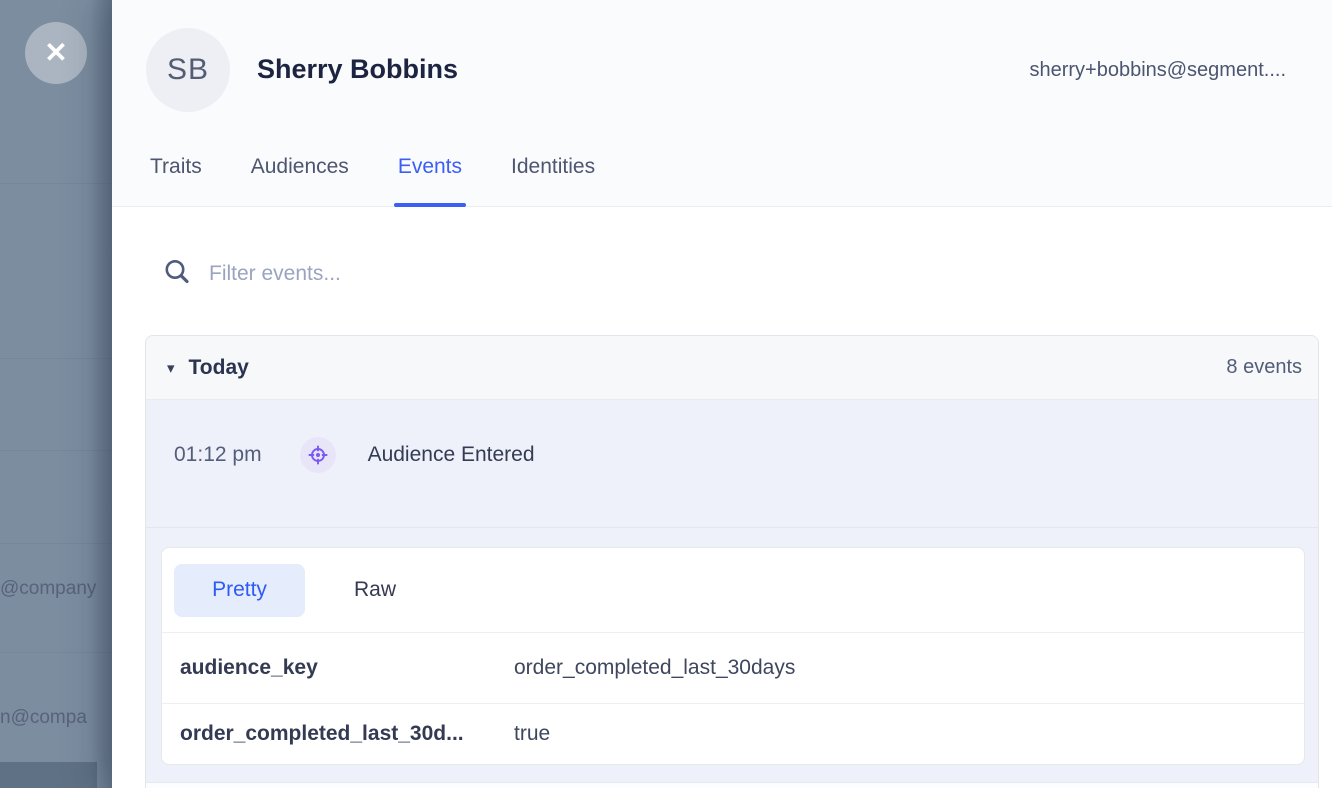  Describe the element at coordinates (732, 785) in the screenshot. I see `next-event-row-peek` at that location.